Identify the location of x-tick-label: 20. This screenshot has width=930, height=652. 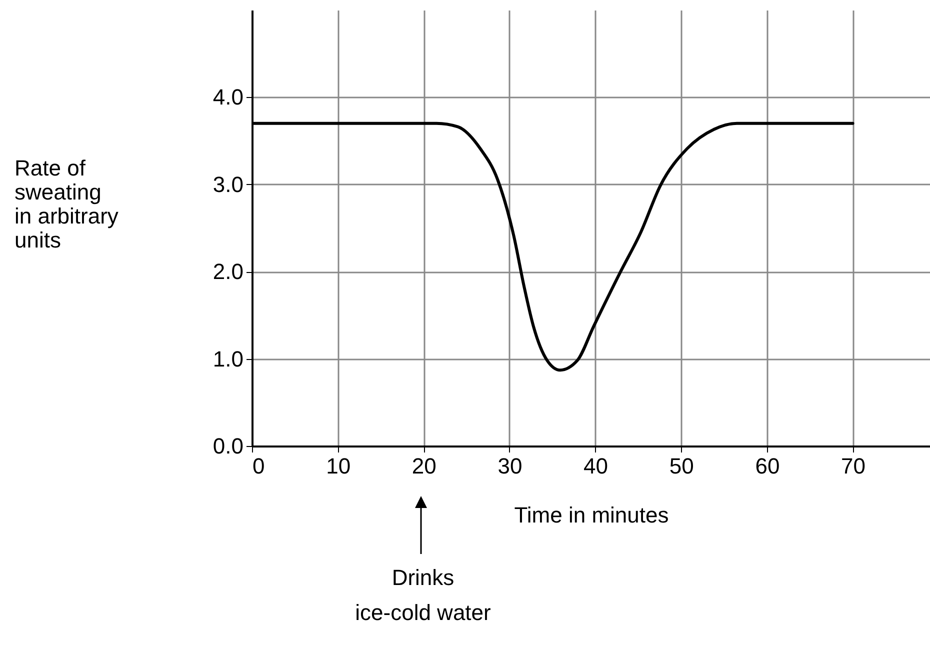
(424, 466).